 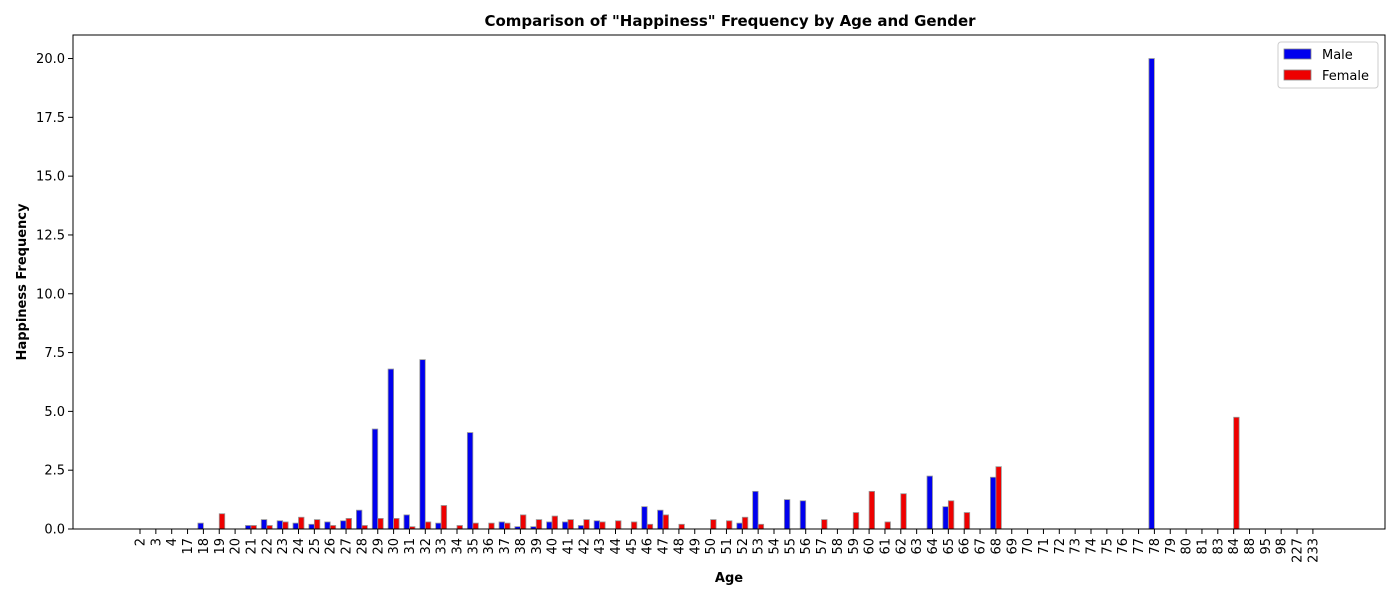 What do you see at coordinates (648, 546) in the screenshot?
I see `x-tick-label: 46` at bounding box center [648, 546].